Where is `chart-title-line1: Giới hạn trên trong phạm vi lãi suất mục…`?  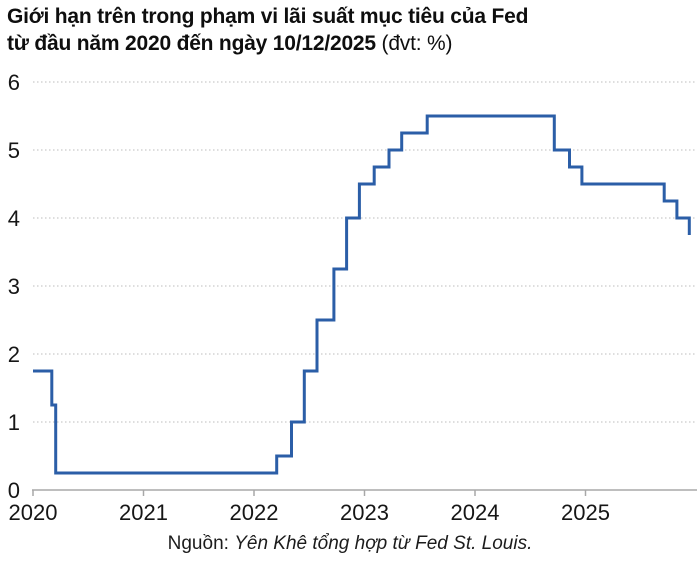 chart-title-line1: Giới hạn trên trong phạm vi lãi suất mục… is located at coordinates (268, 16).